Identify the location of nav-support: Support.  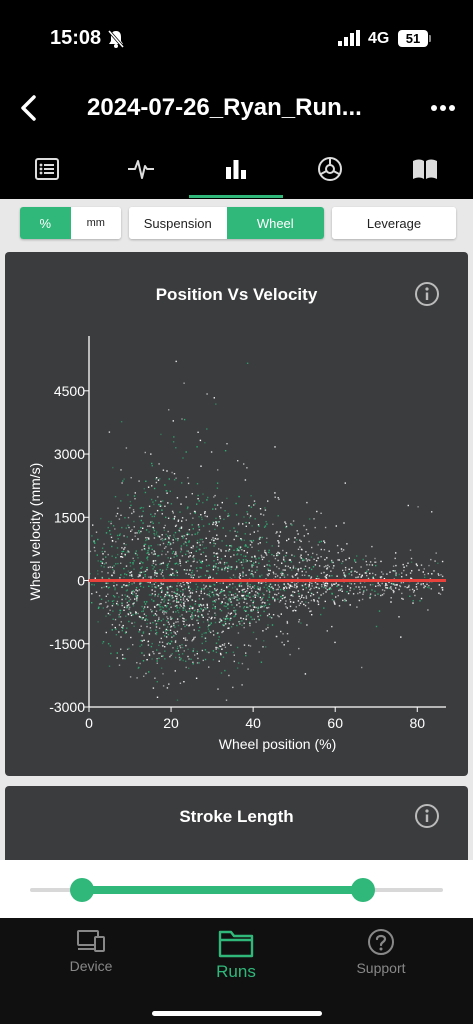
(381, 952).